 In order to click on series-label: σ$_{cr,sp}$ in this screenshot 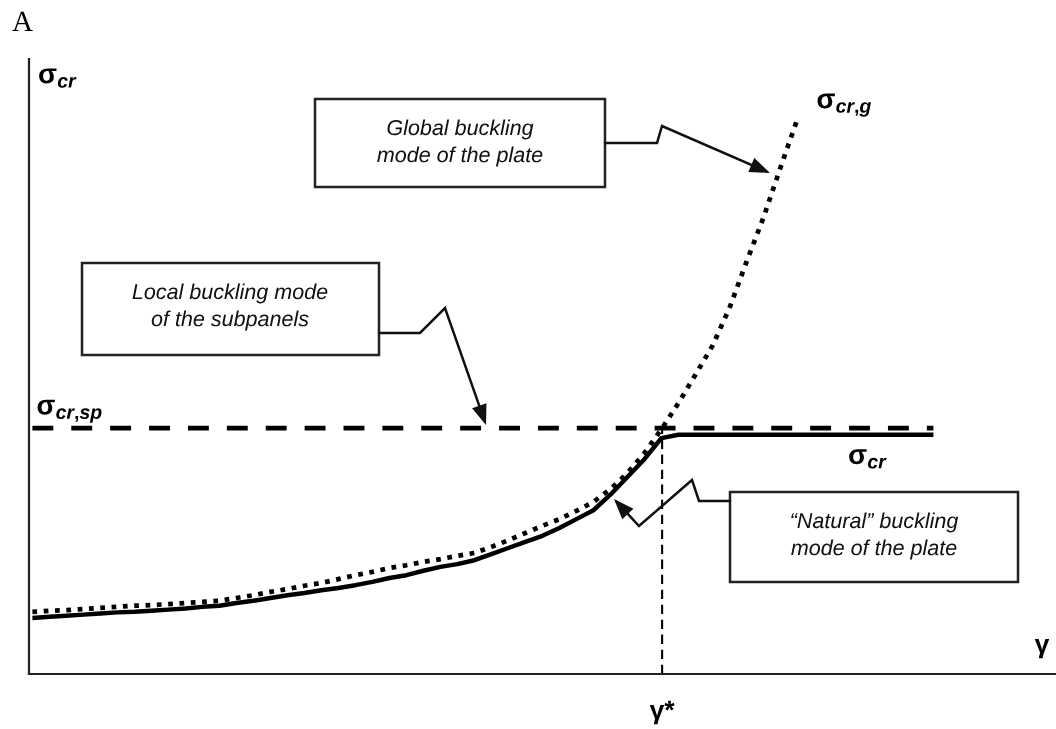, I will do `click(69, 411)`.